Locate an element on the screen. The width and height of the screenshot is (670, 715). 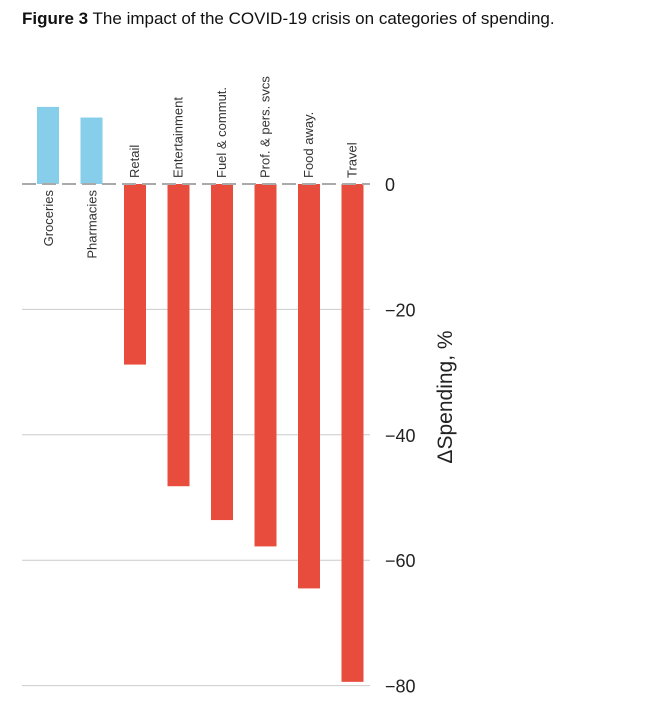
category-label: Retail is located at coordinates (134, 161).